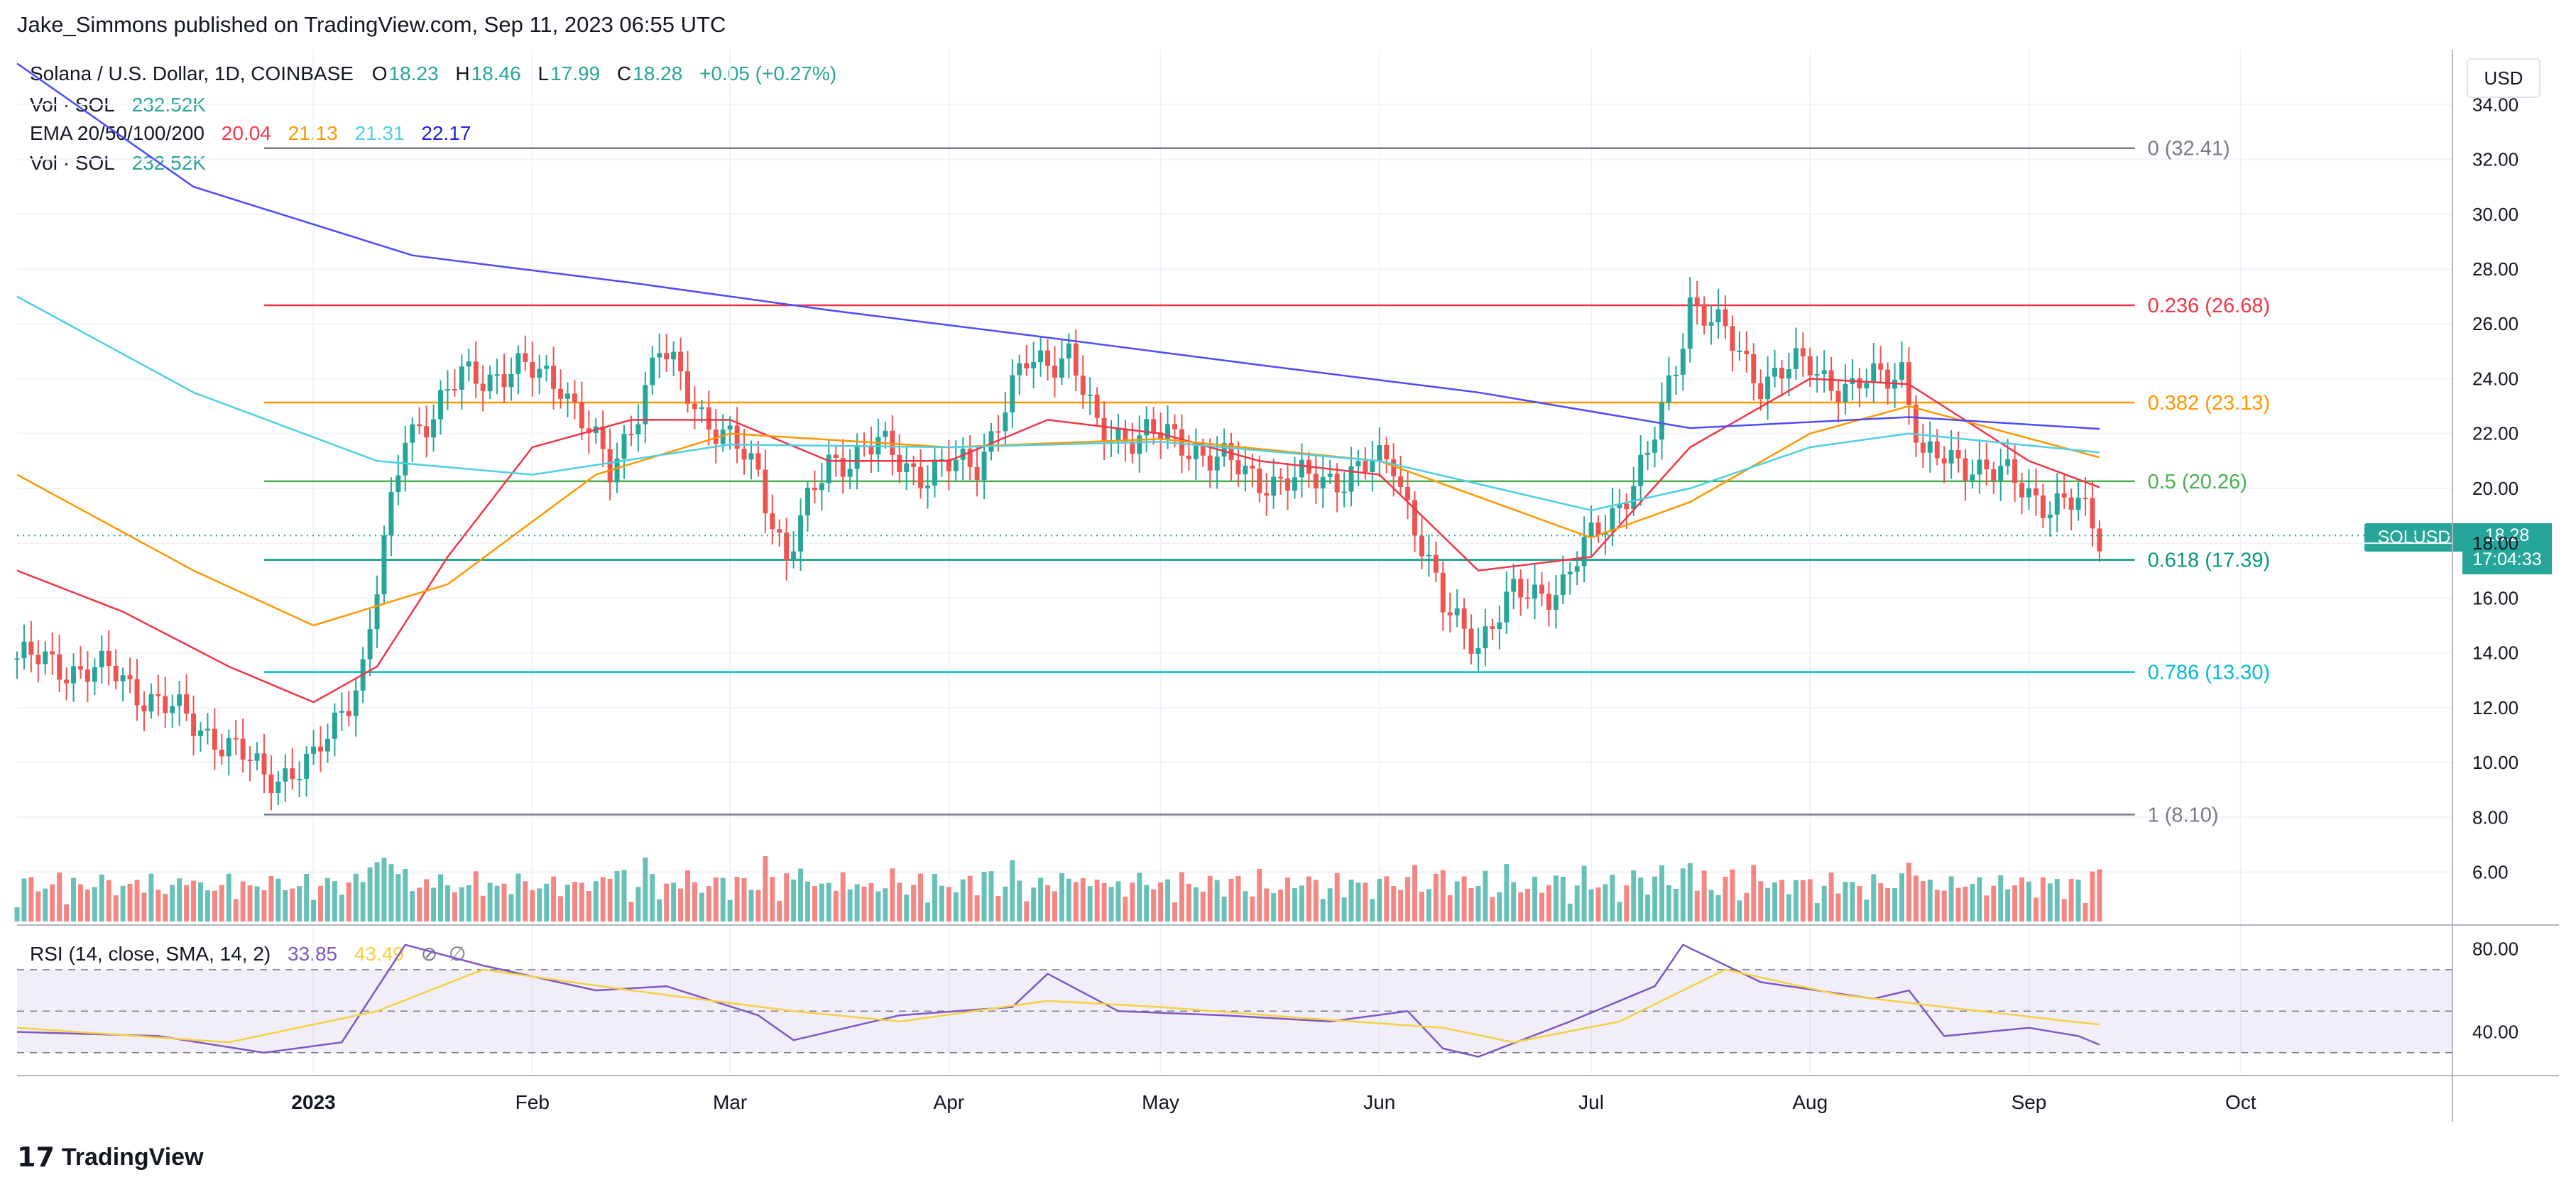 This screenshot has width=2576, height=1187. What do you see at coordinates (2197, 482) in the screenshot?
I see `fib-level-label: 0.5 (20.26)` at bounding box center [2197, 482].